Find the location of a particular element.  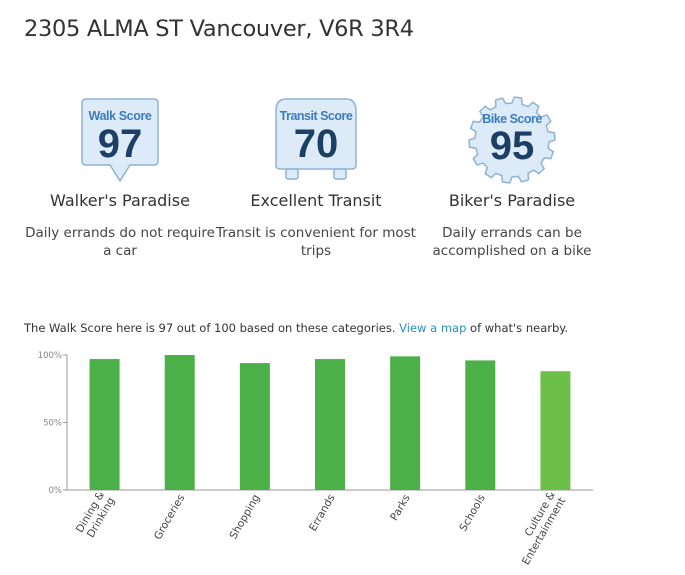

walk-score-description: Daily errands do not require a car is located at coordinates (120, 242).